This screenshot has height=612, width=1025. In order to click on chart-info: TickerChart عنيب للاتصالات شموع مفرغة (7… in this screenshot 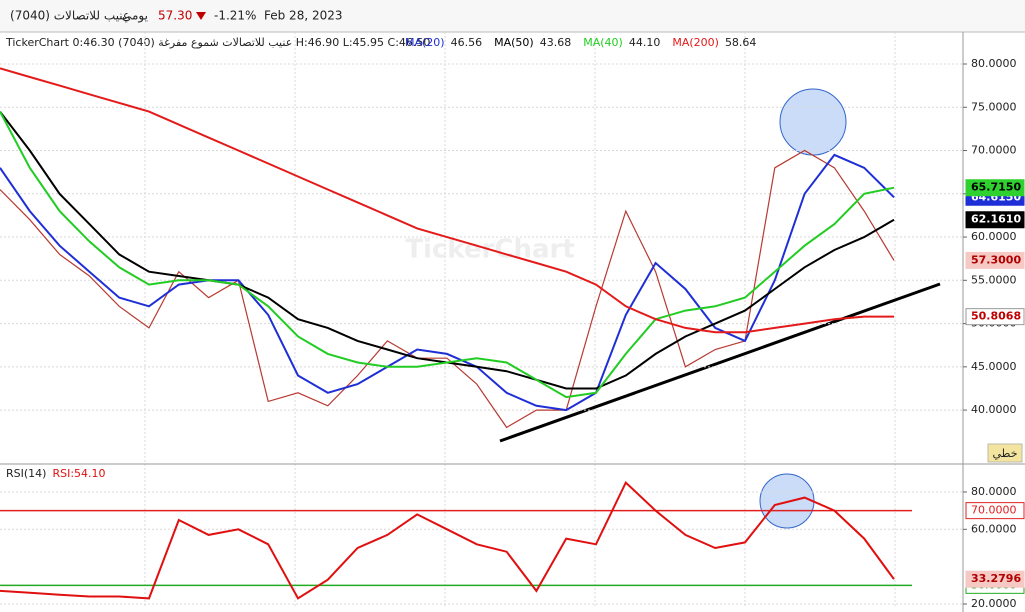, I will do `click(217, 42)`.